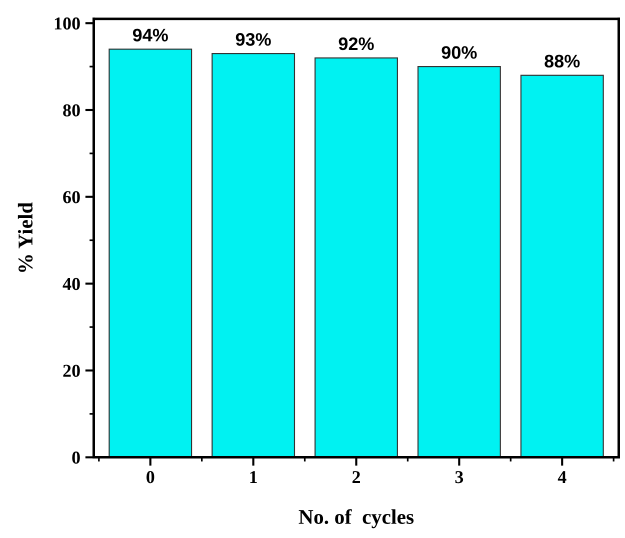 The width and height of the screenshot is (625, 538). I want to click on y-tick-label: 60, so click(71, 197).